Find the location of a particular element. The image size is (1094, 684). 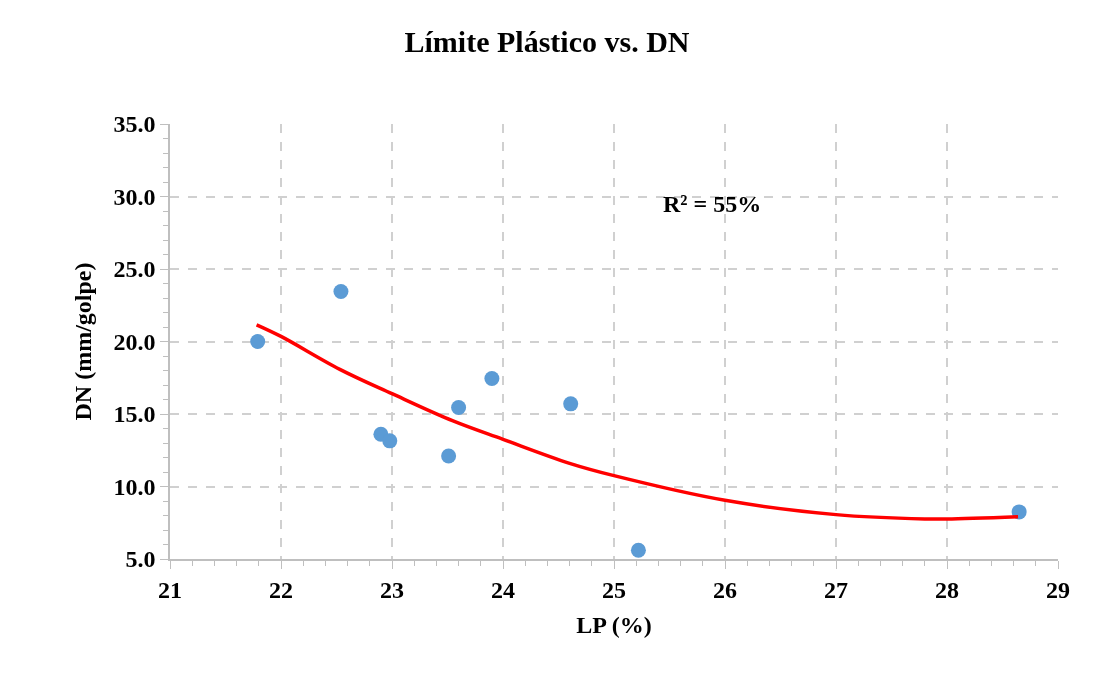

y-tick-label: 5.0 is located at coordinates (140, 559).